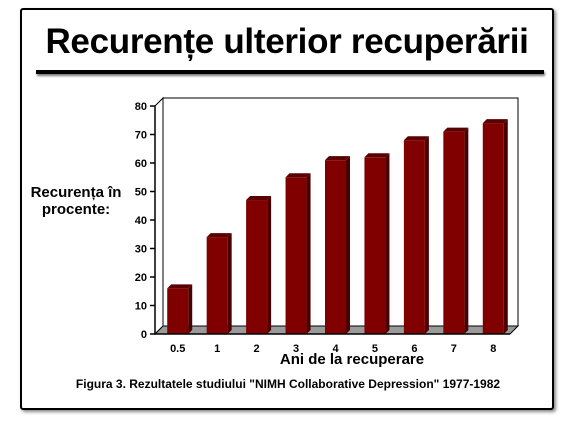 This screenshot has width=576, height=432. What do you see at coordinates (352, 359) in the screenshot?
I see `x-axis-title: Ani de la recuperare` at bounding box center [352, 359].